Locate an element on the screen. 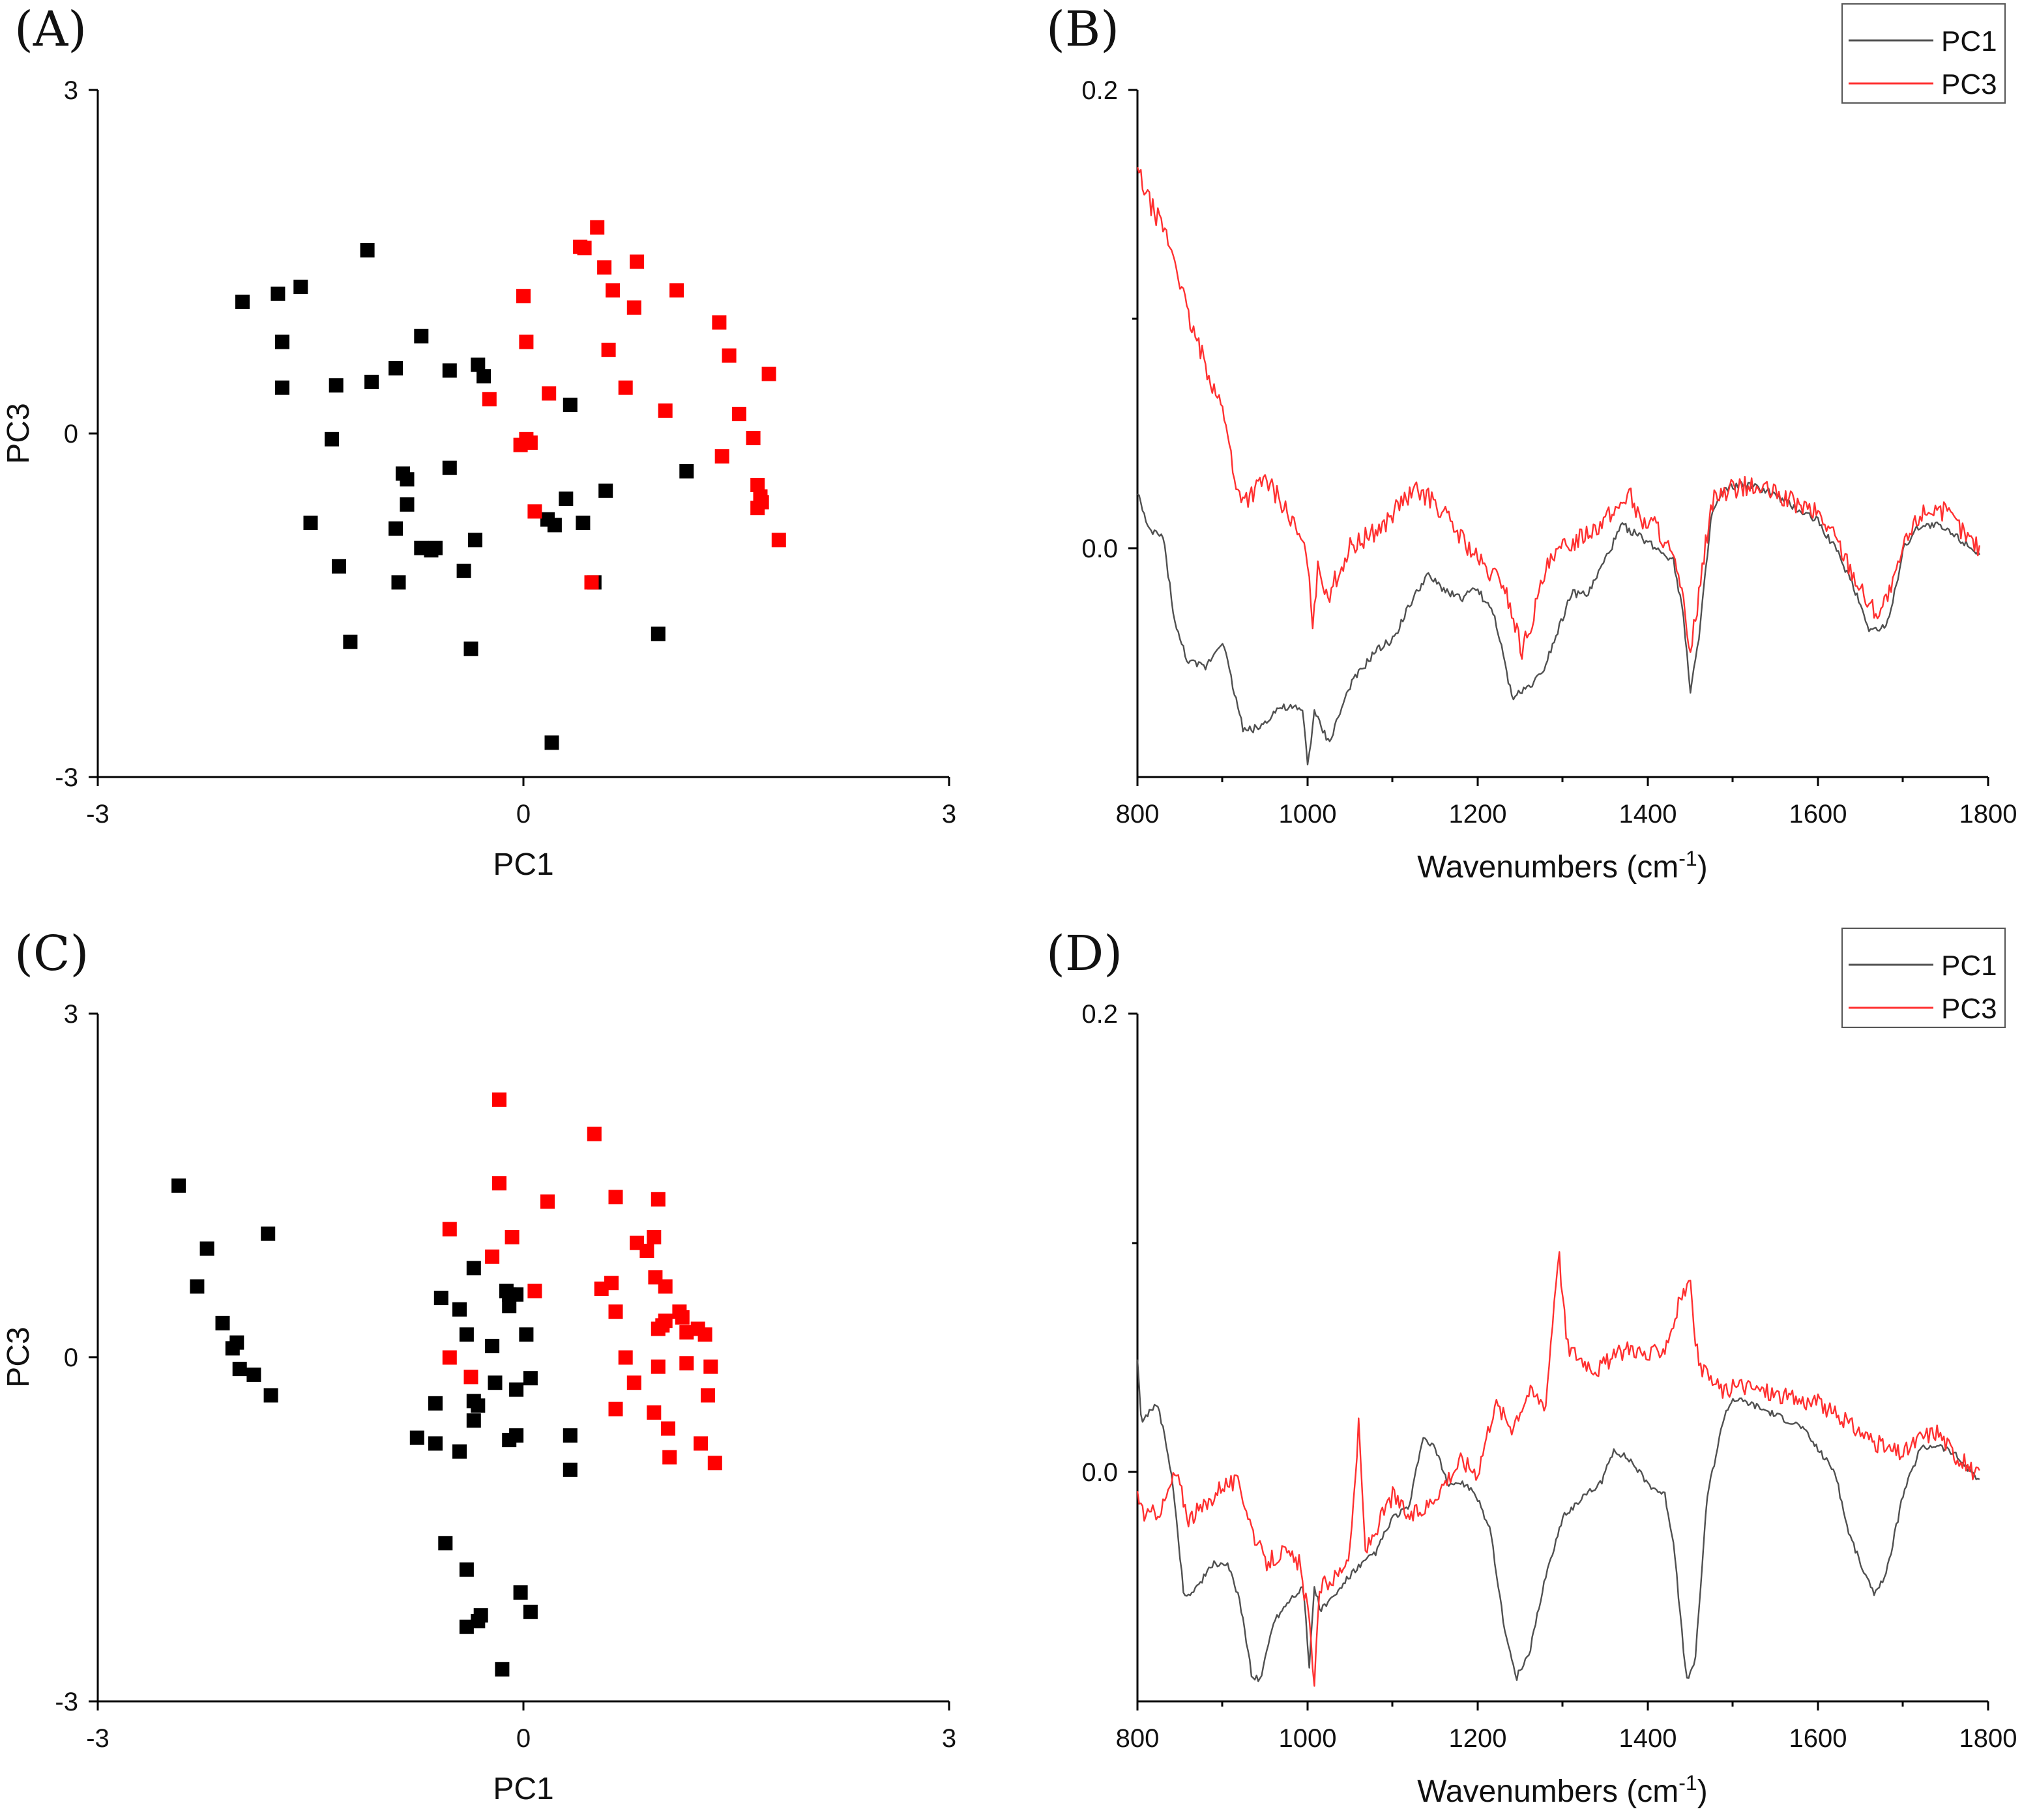  panel-a-y-tick-label: 3 is located at coordinates (71, 91).